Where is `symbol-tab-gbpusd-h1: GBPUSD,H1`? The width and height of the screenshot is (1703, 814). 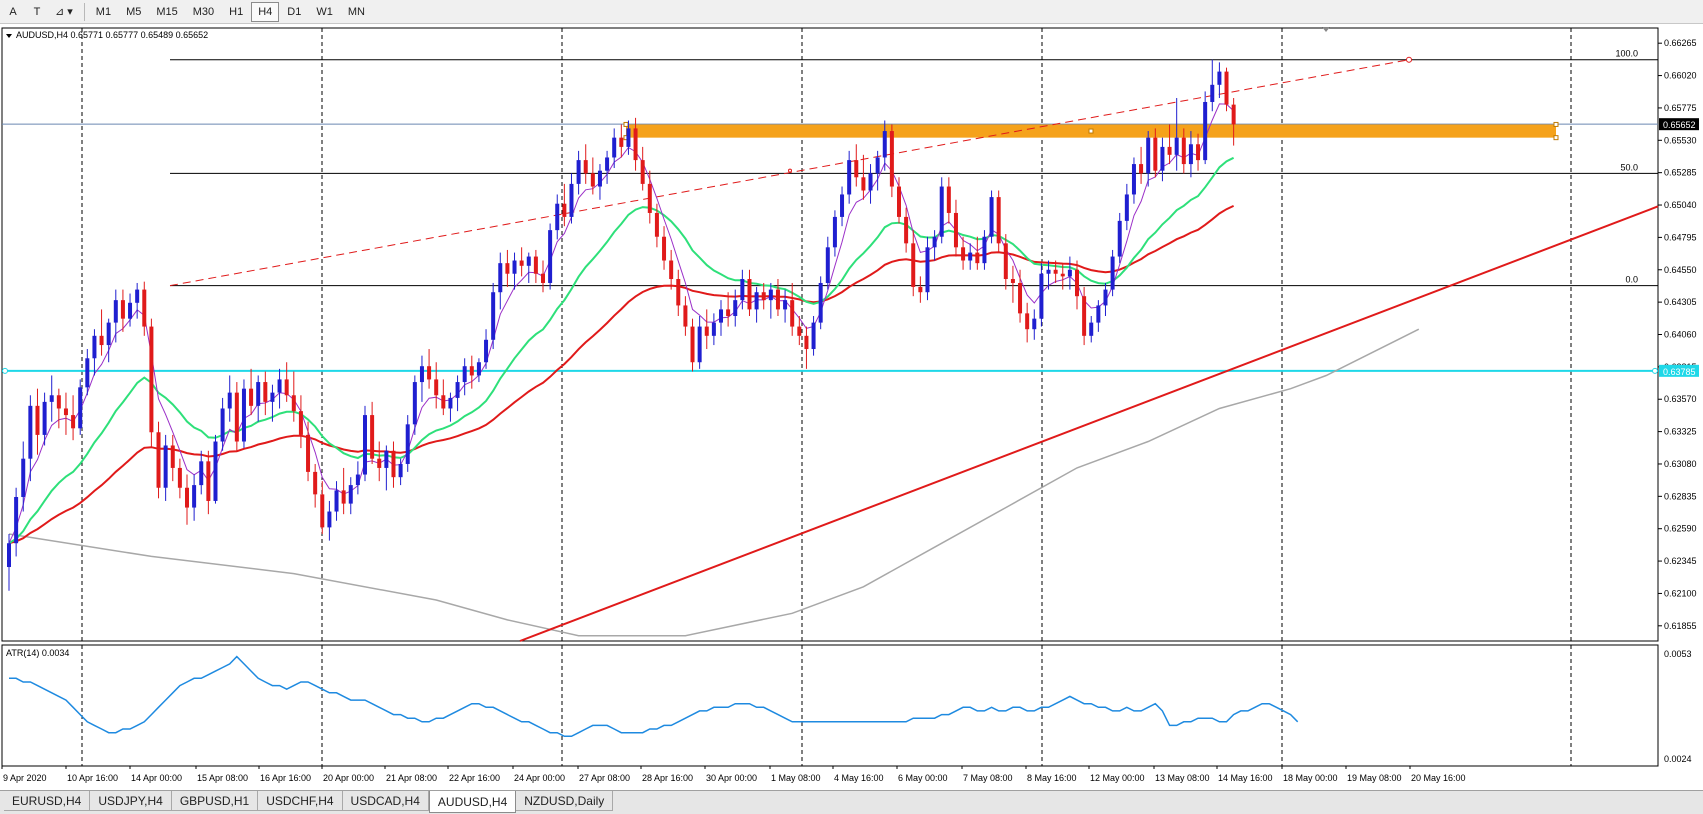
symbol-tab-gbpusd-h1: GBPUSD,H1 is located at coordinates (215, 801).